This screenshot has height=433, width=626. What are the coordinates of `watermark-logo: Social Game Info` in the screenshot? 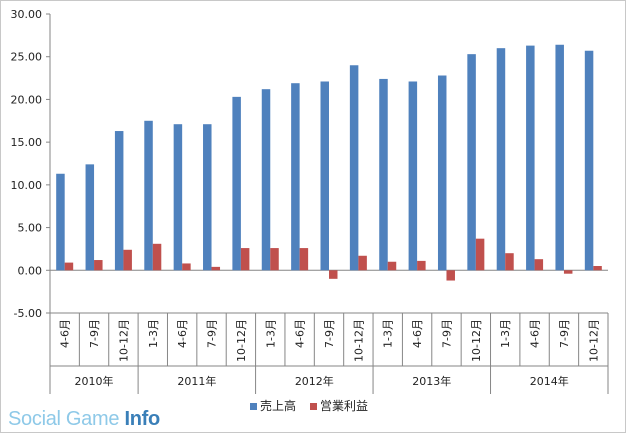 It's located at (84, 419).